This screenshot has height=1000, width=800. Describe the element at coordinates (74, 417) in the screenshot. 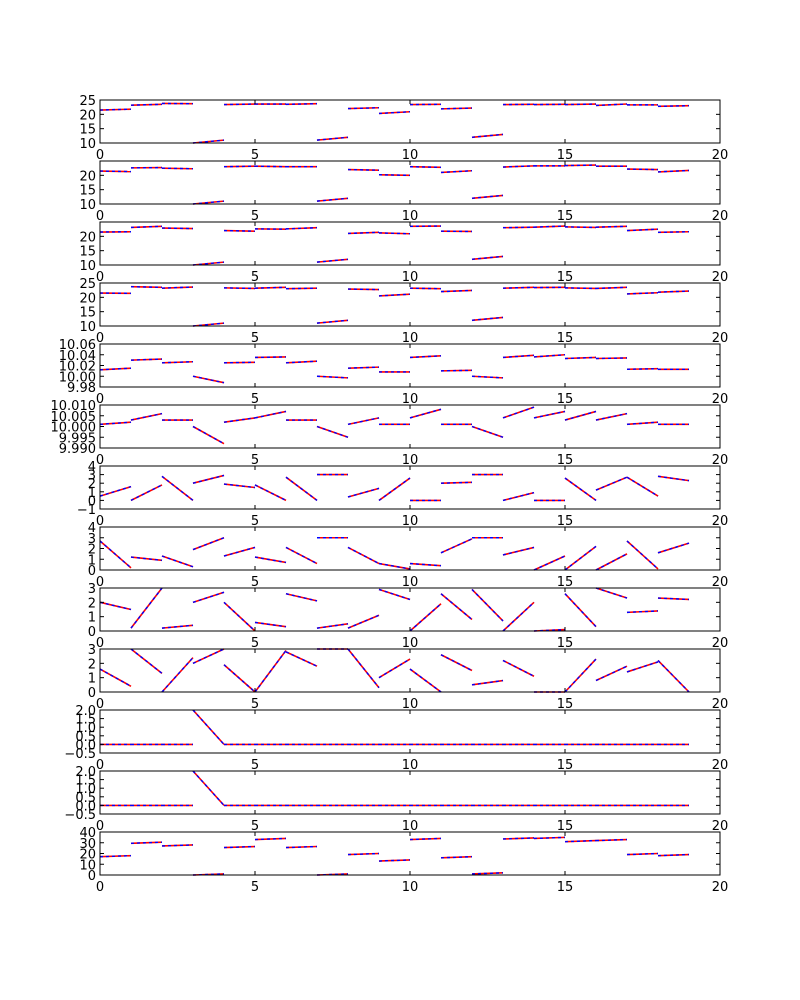

I see `y-tick-label: 10.005` at that location.